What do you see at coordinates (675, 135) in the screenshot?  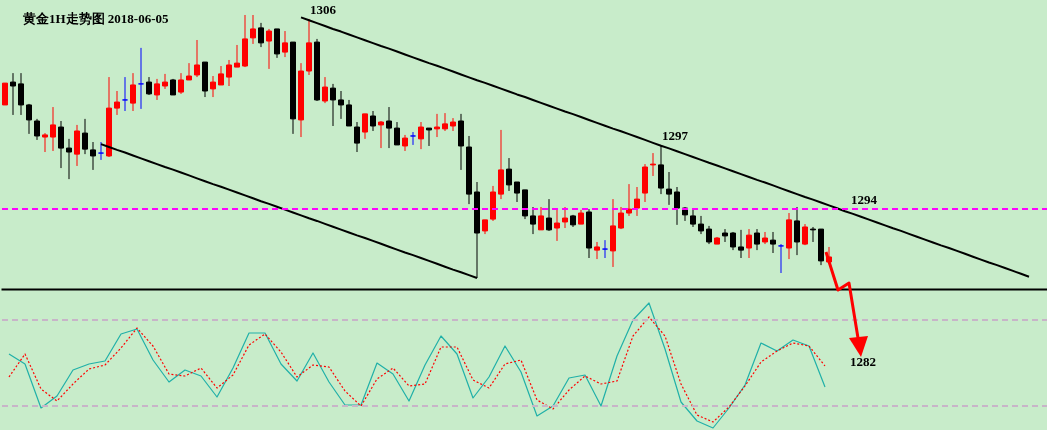 I see `annotation: 1297` at bounding box center [675, 135].